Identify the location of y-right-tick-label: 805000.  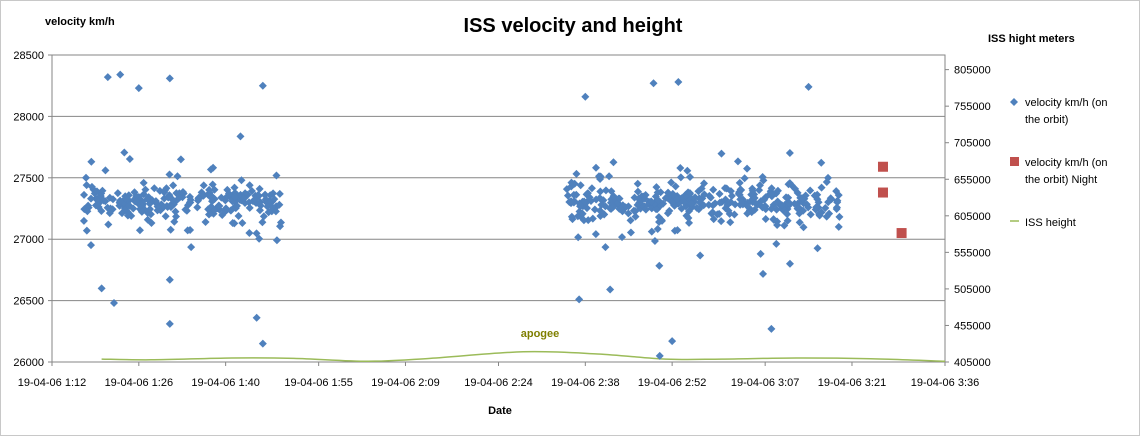
(972, 71).